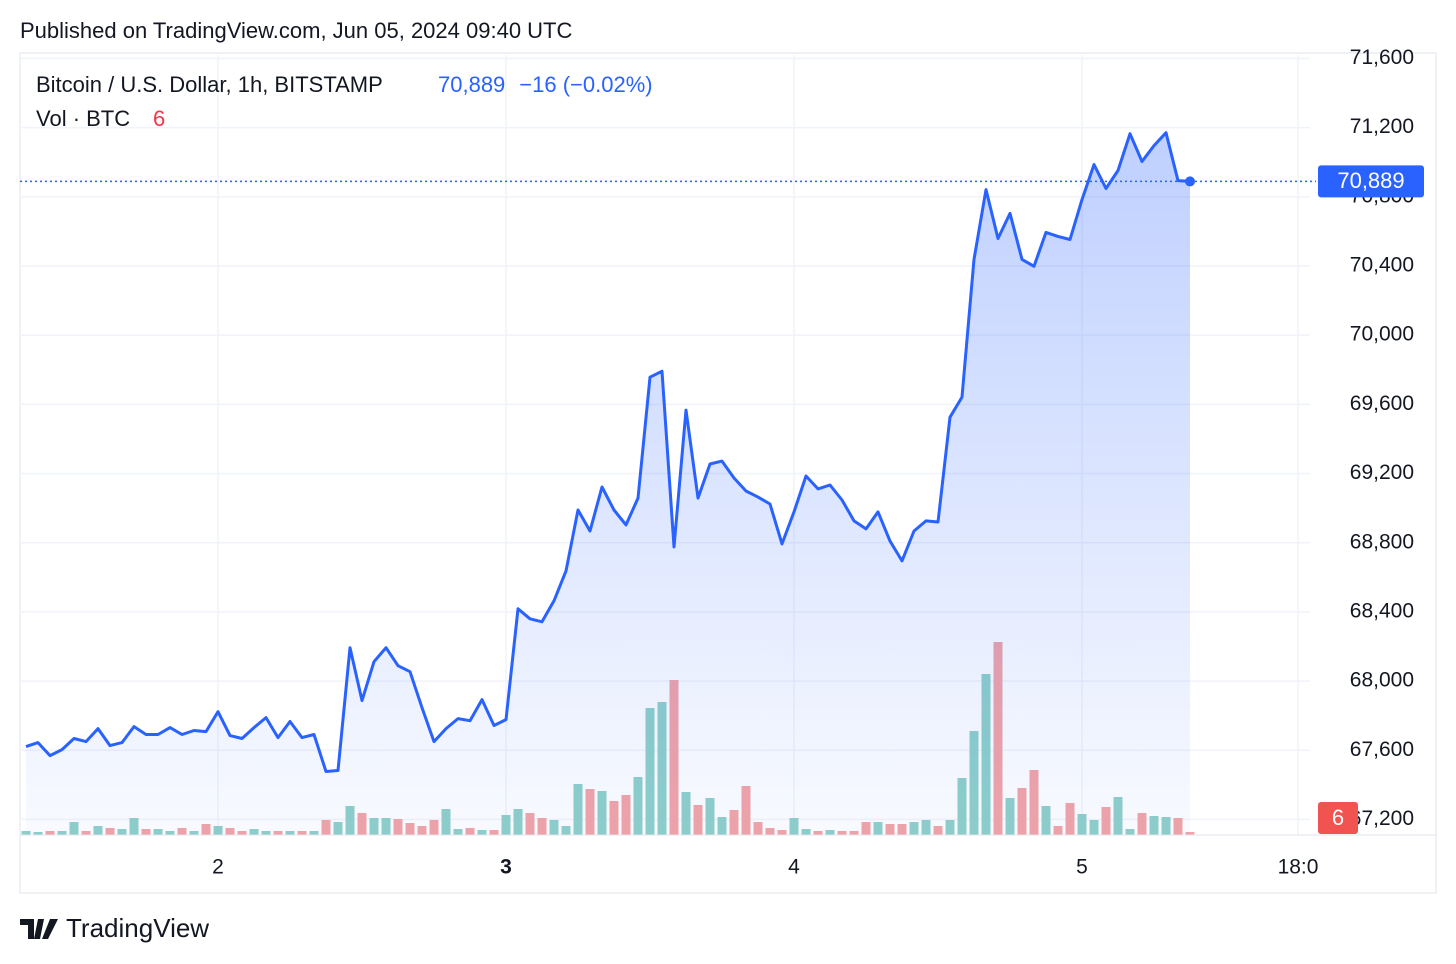 This screenshot has width=1456, height=964. What do you see at coordinates (1382, 57) in the screenshot?
I see `y-tick-label: 71,600` at bounding box center [1382, 57].